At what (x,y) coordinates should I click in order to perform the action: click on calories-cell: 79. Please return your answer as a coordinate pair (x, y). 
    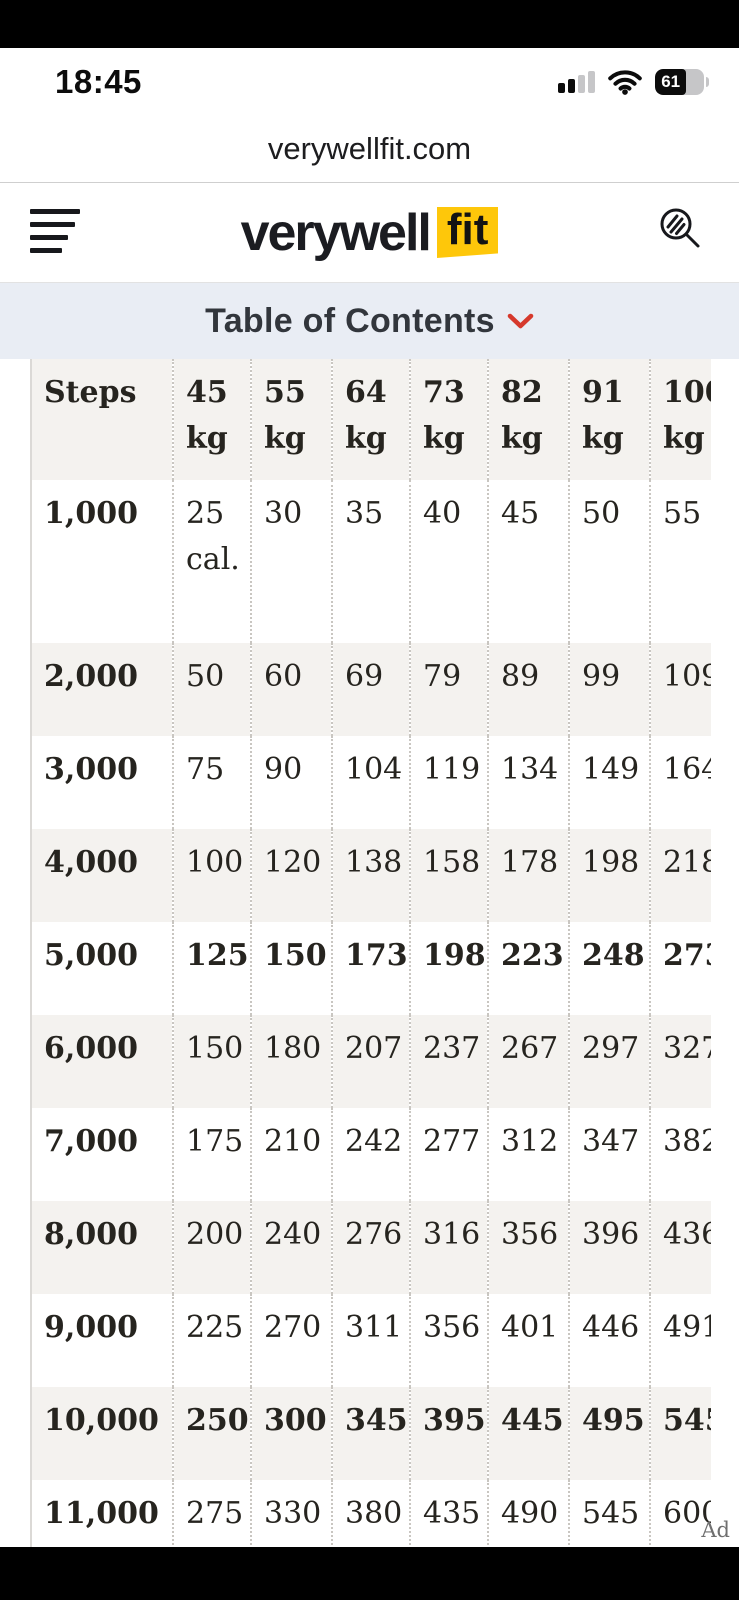
    Looking at the image, I should click on (448, 689).